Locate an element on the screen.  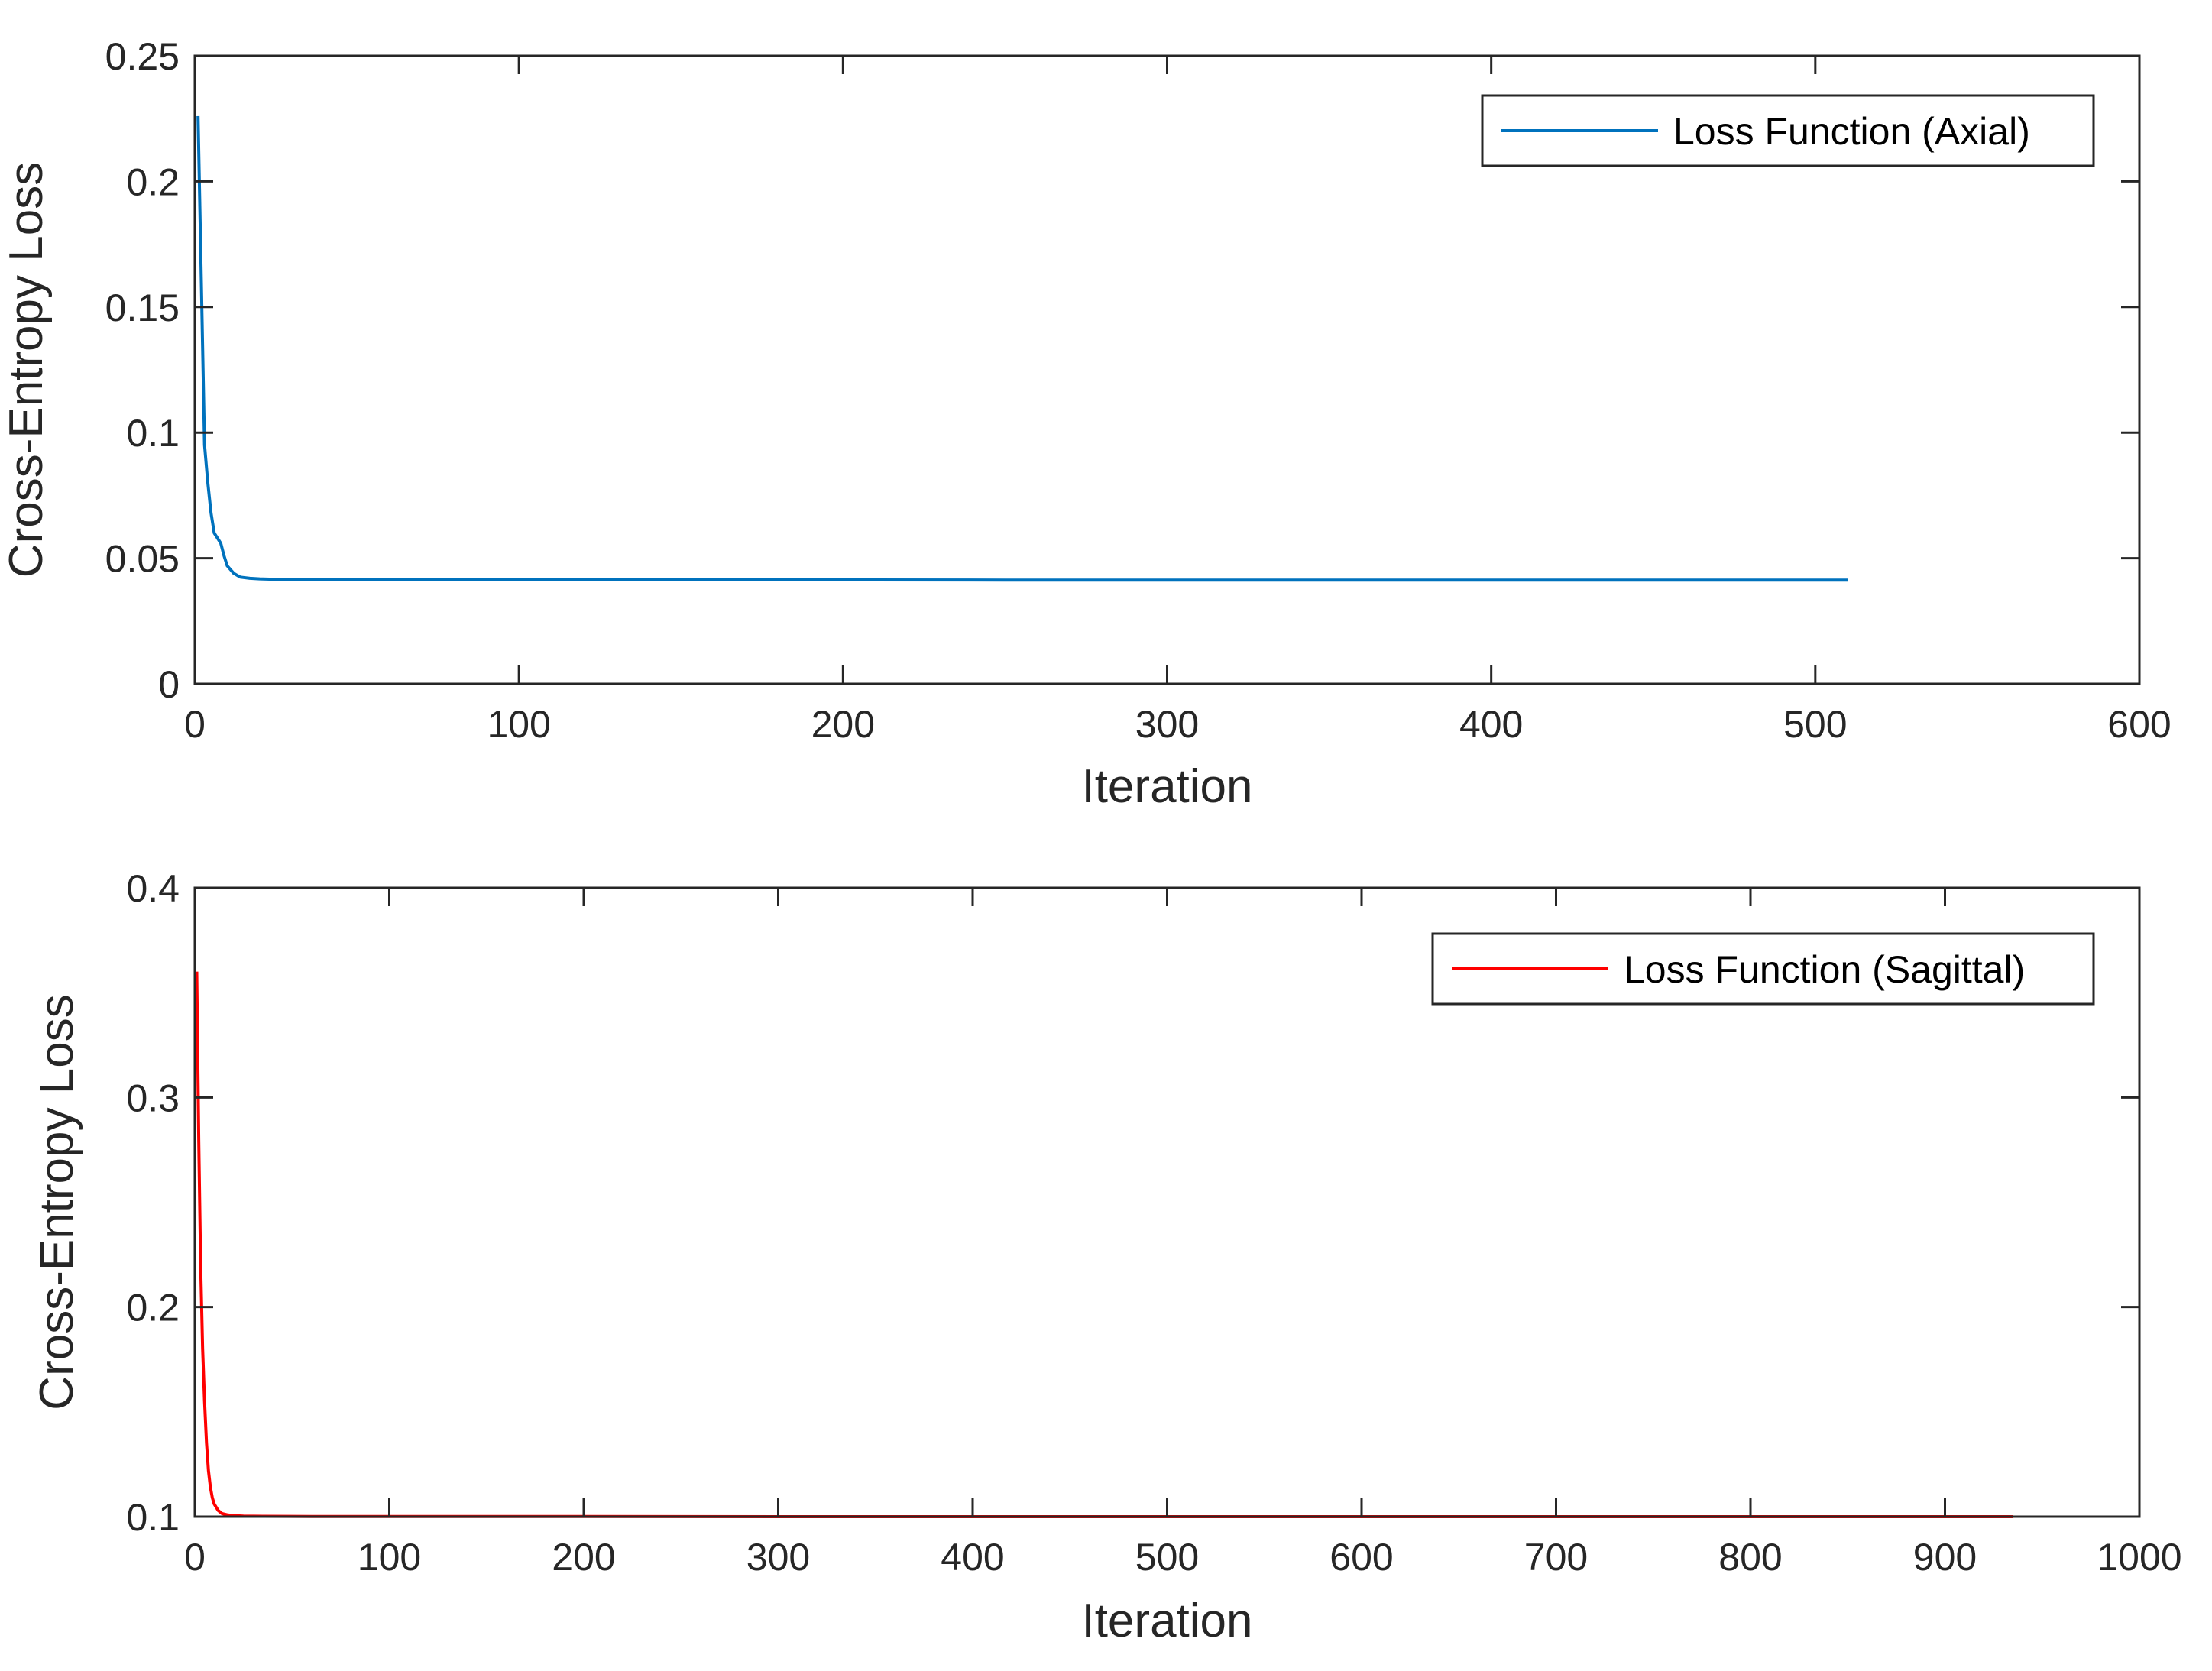
x-tick-label: 800 is located at coordinates (1750, 1557).